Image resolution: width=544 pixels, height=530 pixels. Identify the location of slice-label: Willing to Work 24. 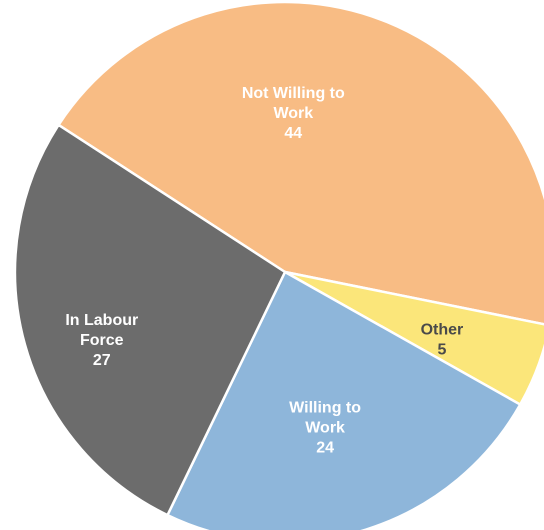
(325, 428).